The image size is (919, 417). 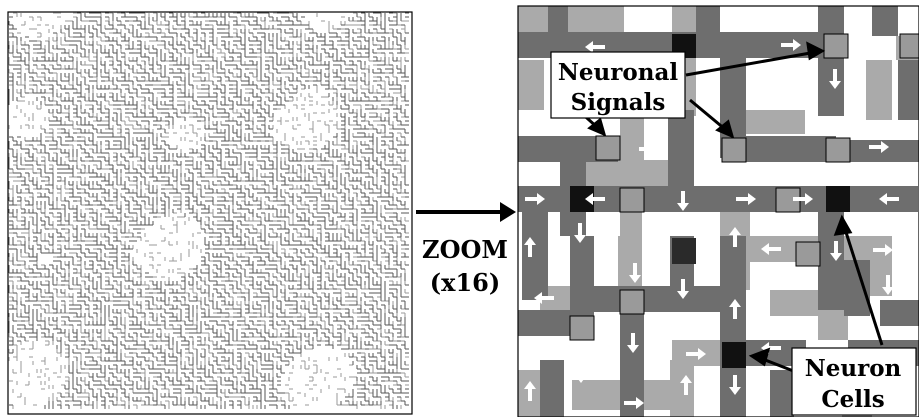 What do you see at coordinates (465, 282) in the screenshot?
I see `zoom-factor-label: (x16)` at bounding box center [465, 282].